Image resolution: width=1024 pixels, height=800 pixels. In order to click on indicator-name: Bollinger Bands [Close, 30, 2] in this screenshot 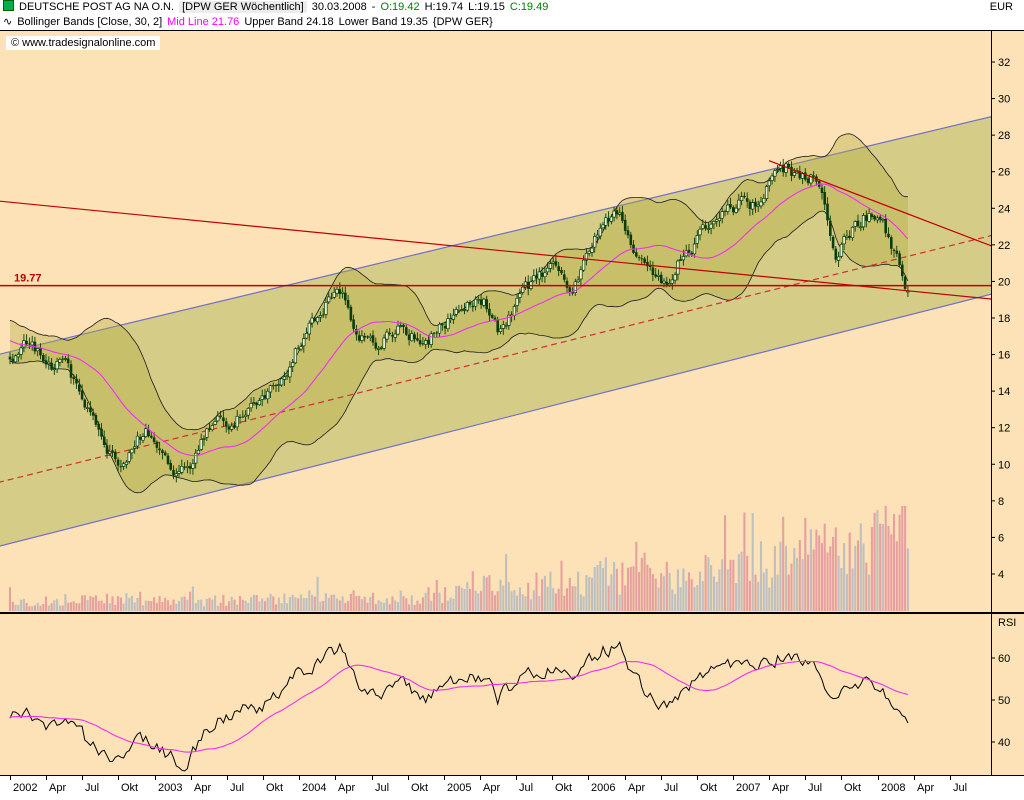, I will do `click(90, 22)`.